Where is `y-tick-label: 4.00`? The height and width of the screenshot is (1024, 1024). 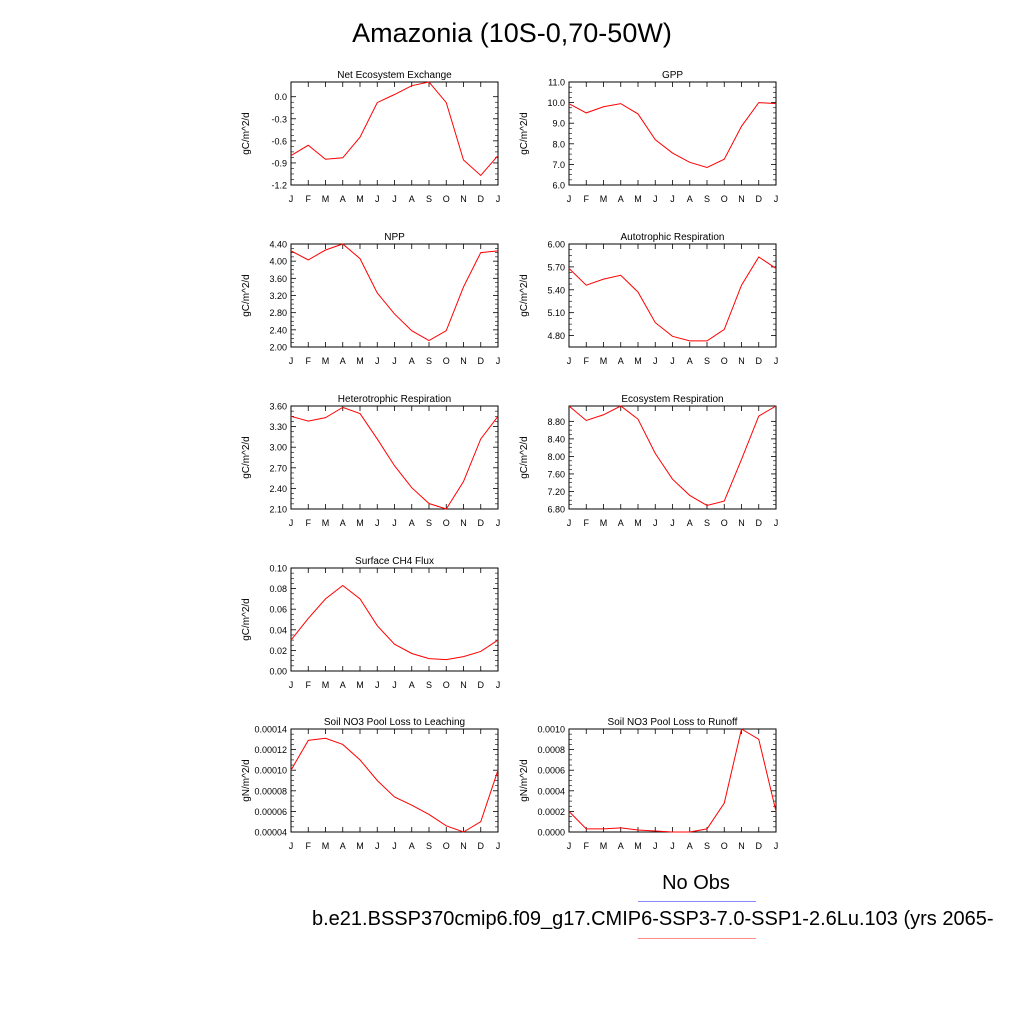
y-tick-label: 4.00 is located at coordinates (278, 262).